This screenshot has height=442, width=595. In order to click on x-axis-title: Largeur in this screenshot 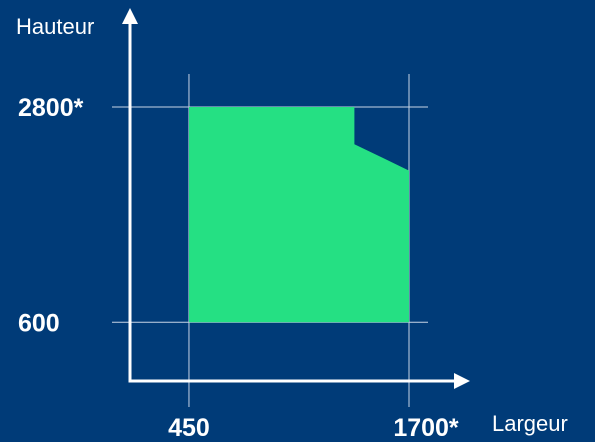, I will do `click(530, 423)`.